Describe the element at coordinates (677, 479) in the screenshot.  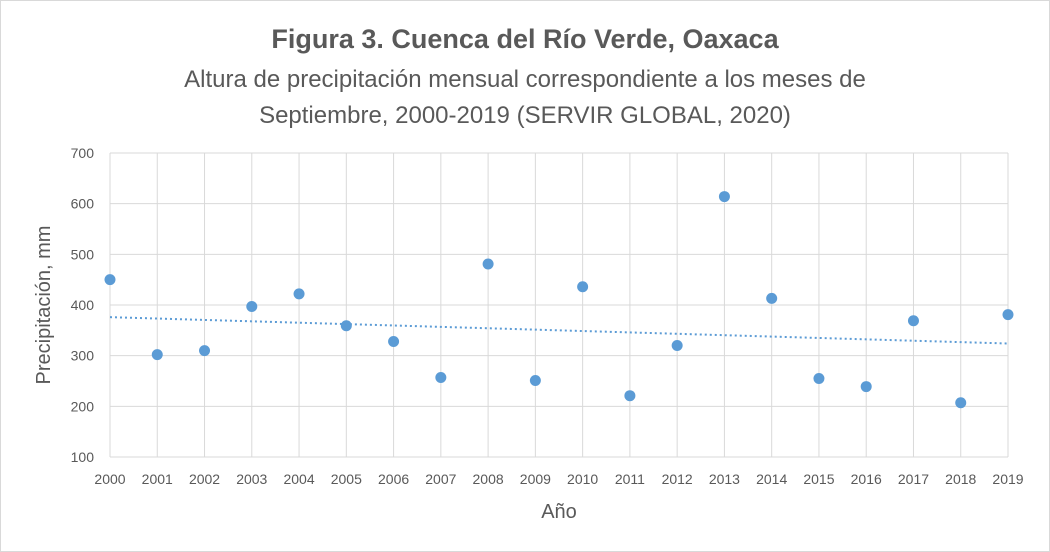
I see `x-tick-2012: 2012` at that location.